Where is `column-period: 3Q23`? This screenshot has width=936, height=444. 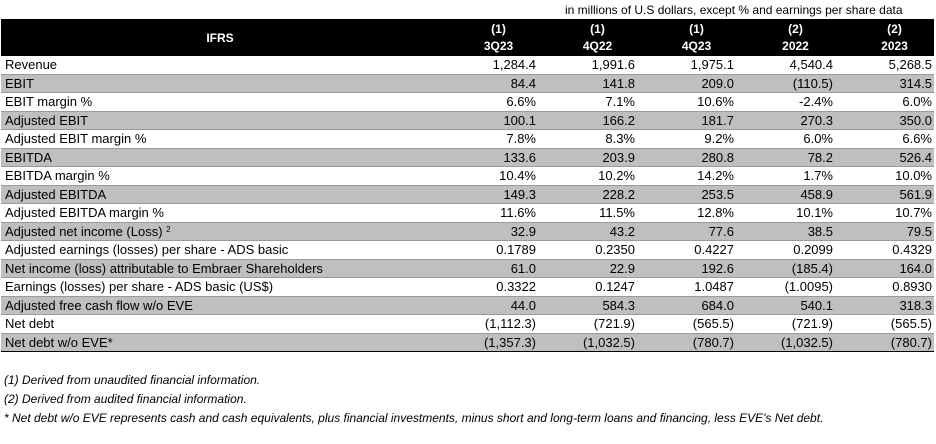
column-period: 3Q23 is located at coordinates (498, 46).